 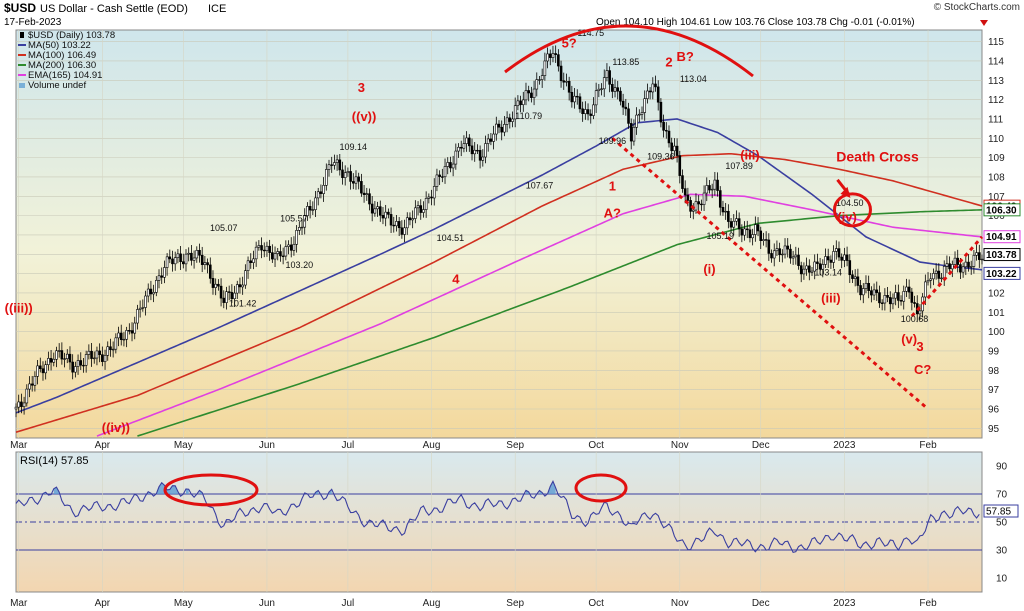 I want to click on last-value-text: 104.91, so click(x=1001, y=237).